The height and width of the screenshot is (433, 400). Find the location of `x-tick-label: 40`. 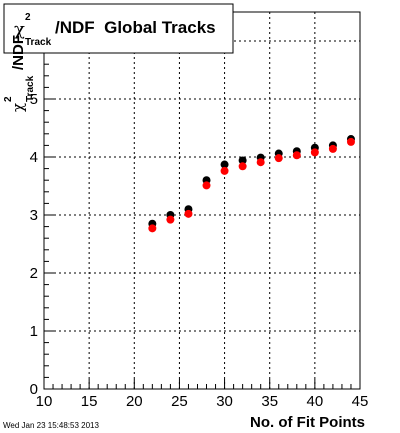

x-tick-label: 40 is located at coordinates (315, 401).